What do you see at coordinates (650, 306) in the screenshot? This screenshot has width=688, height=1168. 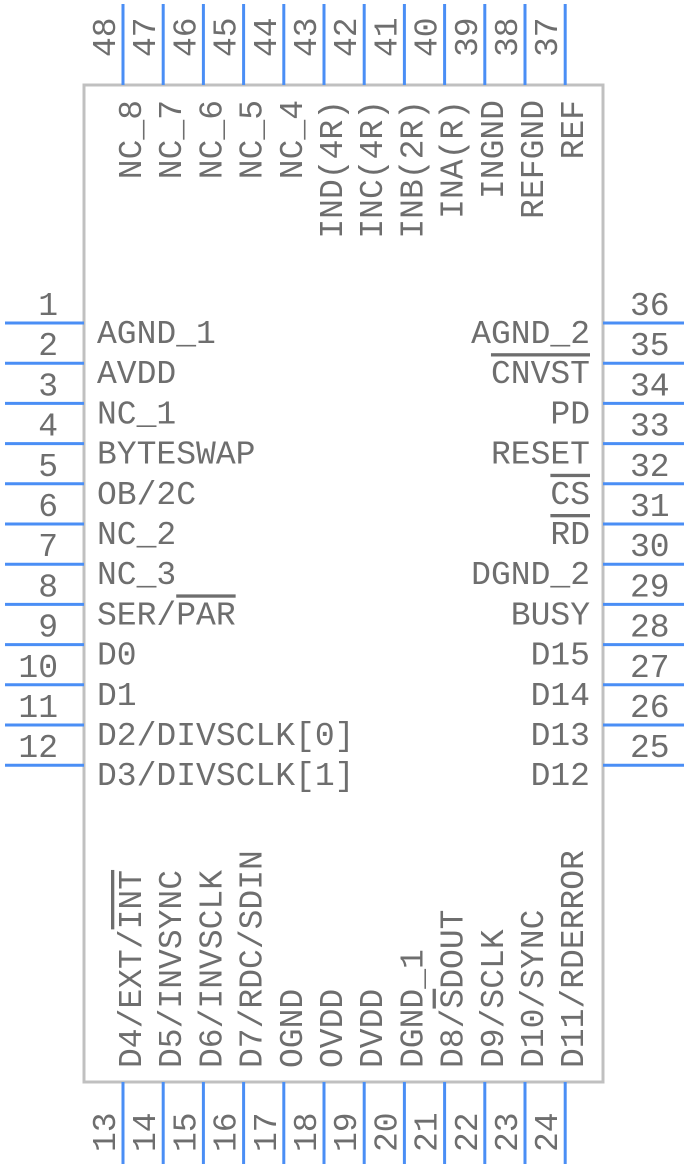 I see `pin-number: 36` at bounding box center [650, 306].